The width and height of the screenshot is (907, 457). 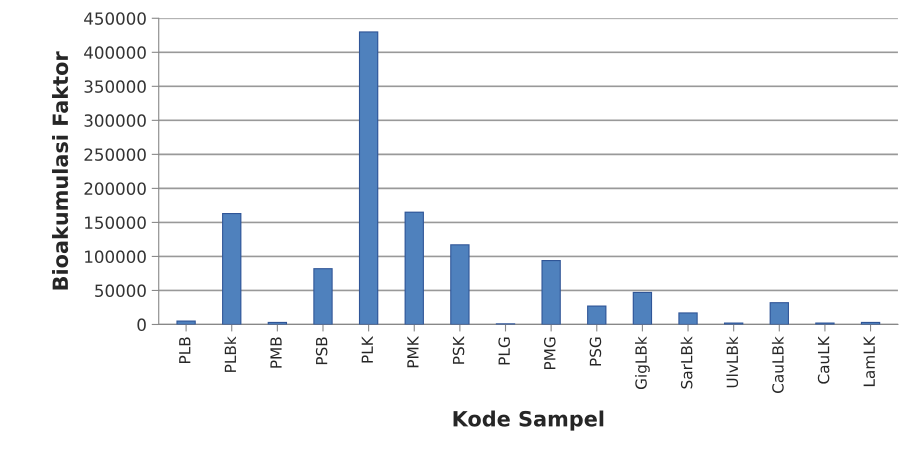 What do you see at coordinates (412, 352) in the screenshot?
I see `x-tick-label: PMK` at bounding box center [412, 352].